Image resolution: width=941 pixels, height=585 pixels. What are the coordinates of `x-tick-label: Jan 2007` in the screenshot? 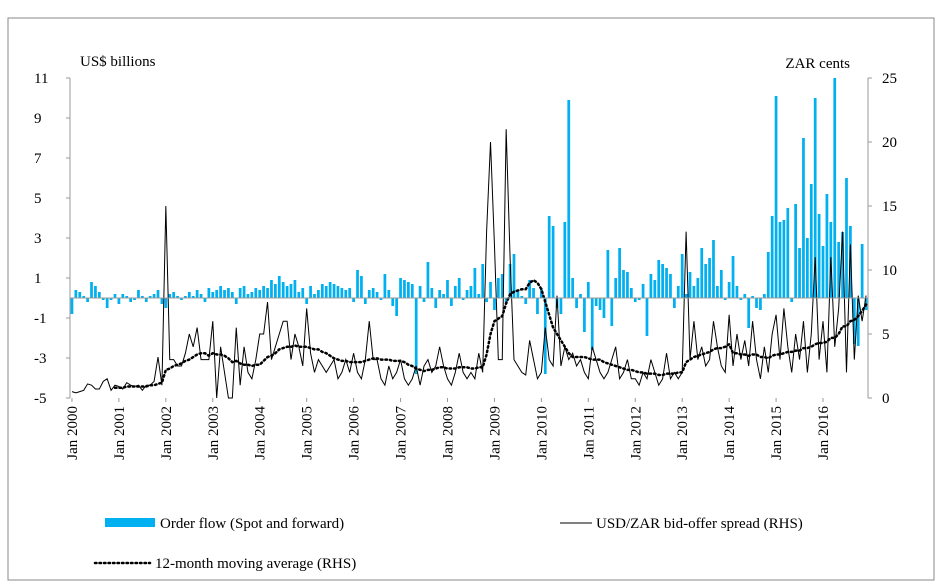 It's located at (402, 433).